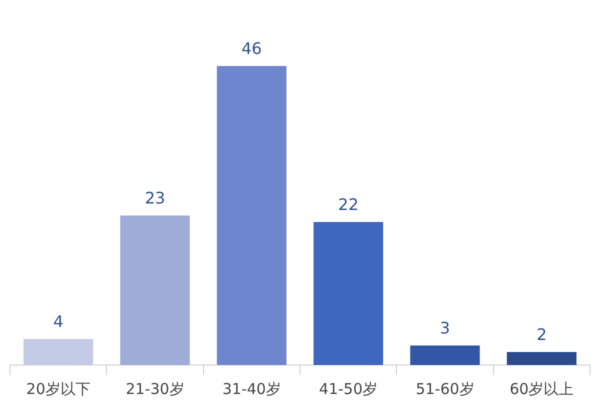  I want to click on x-tick-label: 20岁以下, so click(58, 389).